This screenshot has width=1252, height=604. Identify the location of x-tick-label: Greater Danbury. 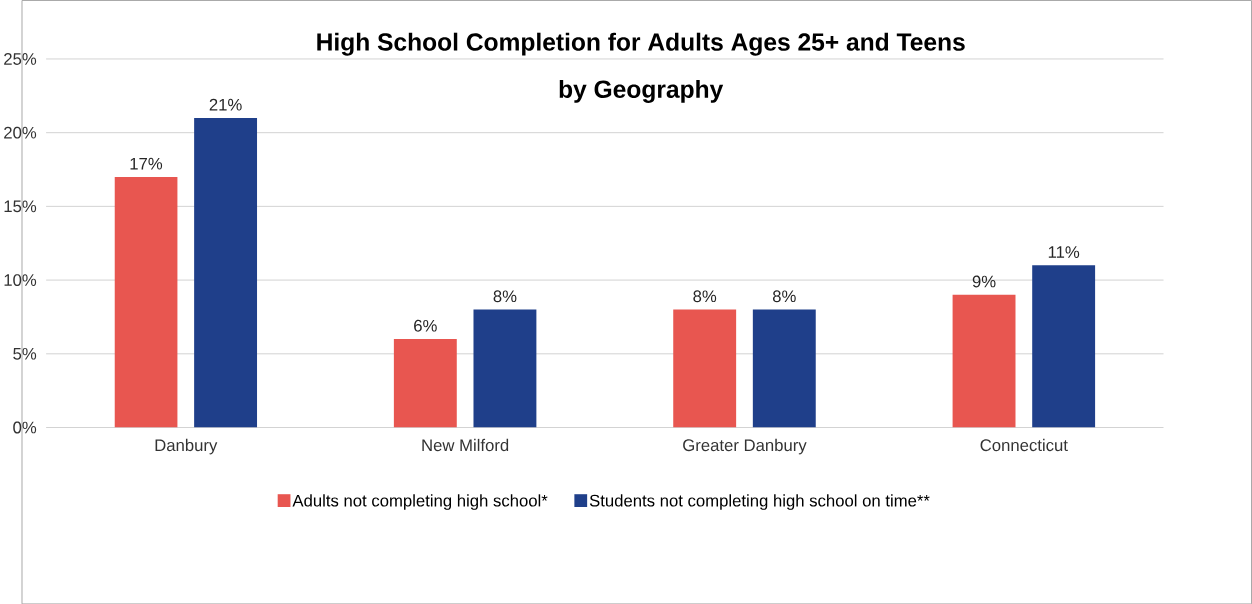
(745, 446).